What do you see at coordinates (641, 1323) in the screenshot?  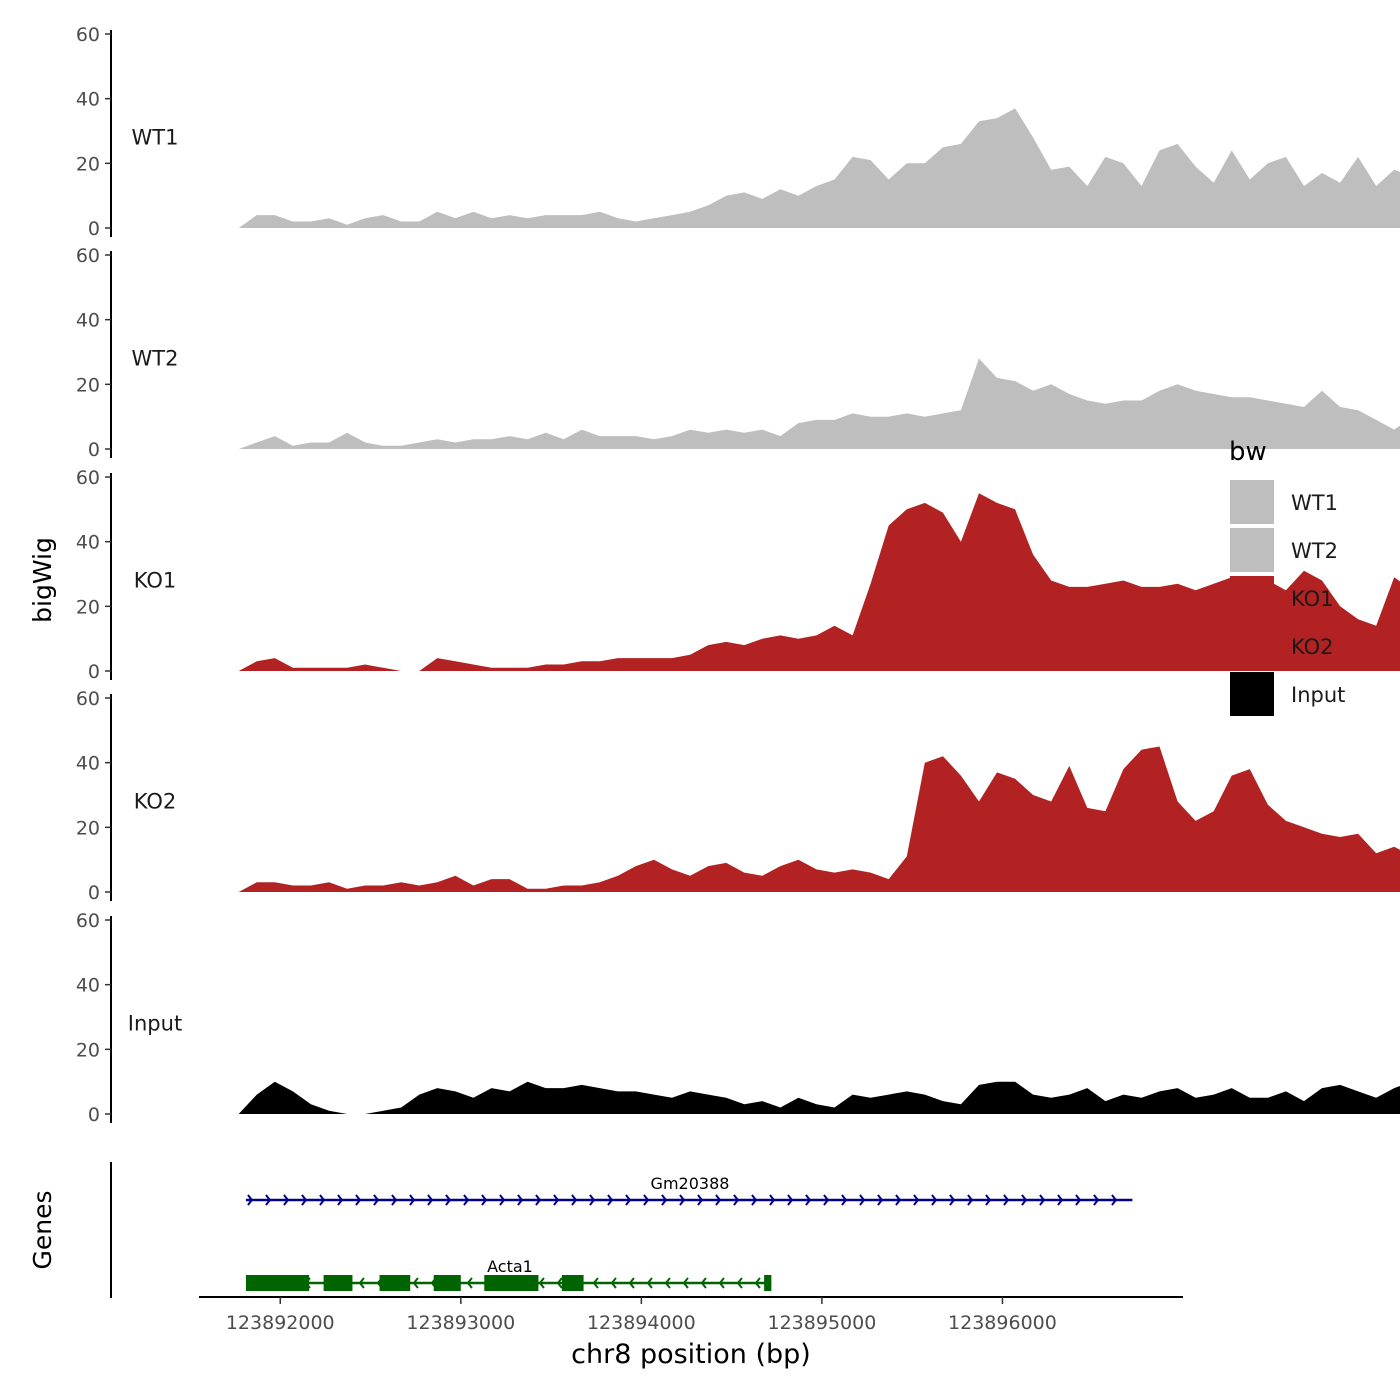 I see `x-tick-label: 123894000` at bounding box center [641, 1323].